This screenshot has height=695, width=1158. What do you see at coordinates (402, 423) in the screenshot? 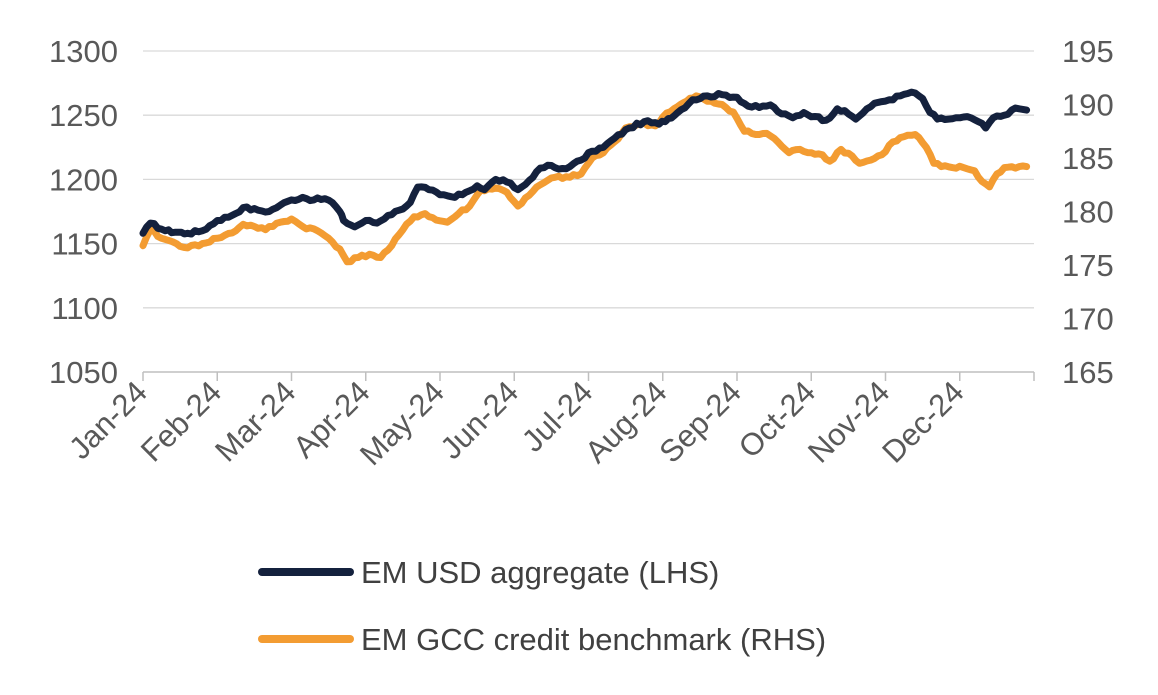
I see `x-tick-label: May-24` at bounding box center [402, 423].